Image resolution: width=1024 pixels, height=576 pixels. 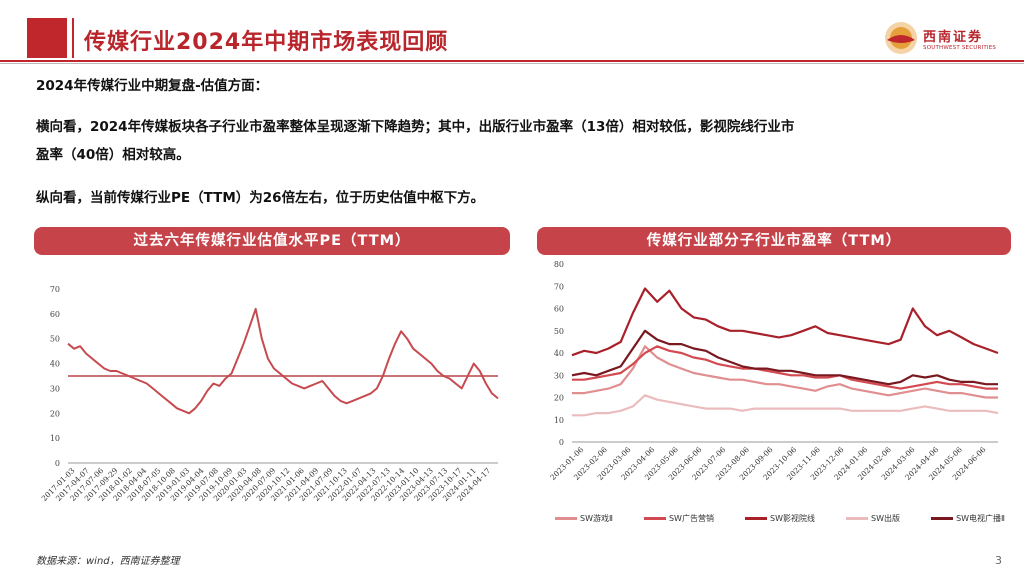 I want to click on company-logo: 西南证券 SOUTHWEST SECURITIES, so click(x=943, y=38).